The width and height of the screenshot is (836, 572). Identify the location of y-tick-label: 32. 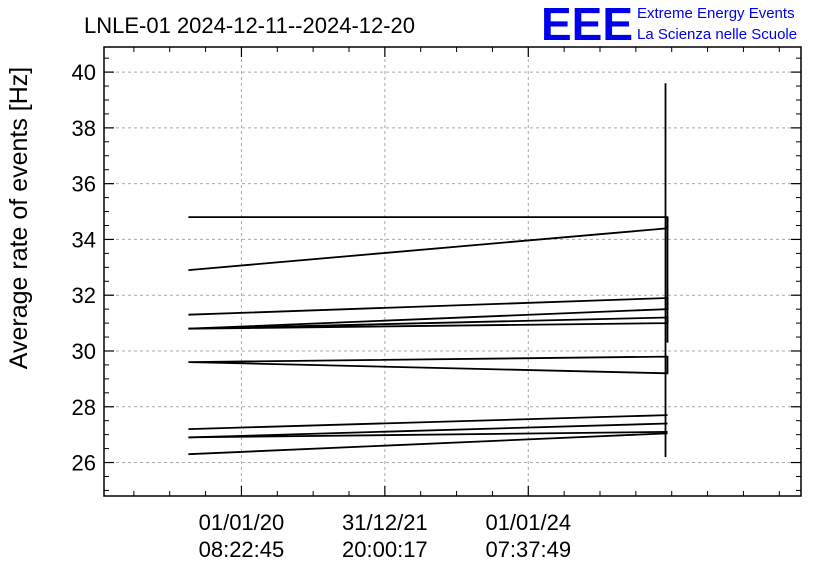
(84, 295).